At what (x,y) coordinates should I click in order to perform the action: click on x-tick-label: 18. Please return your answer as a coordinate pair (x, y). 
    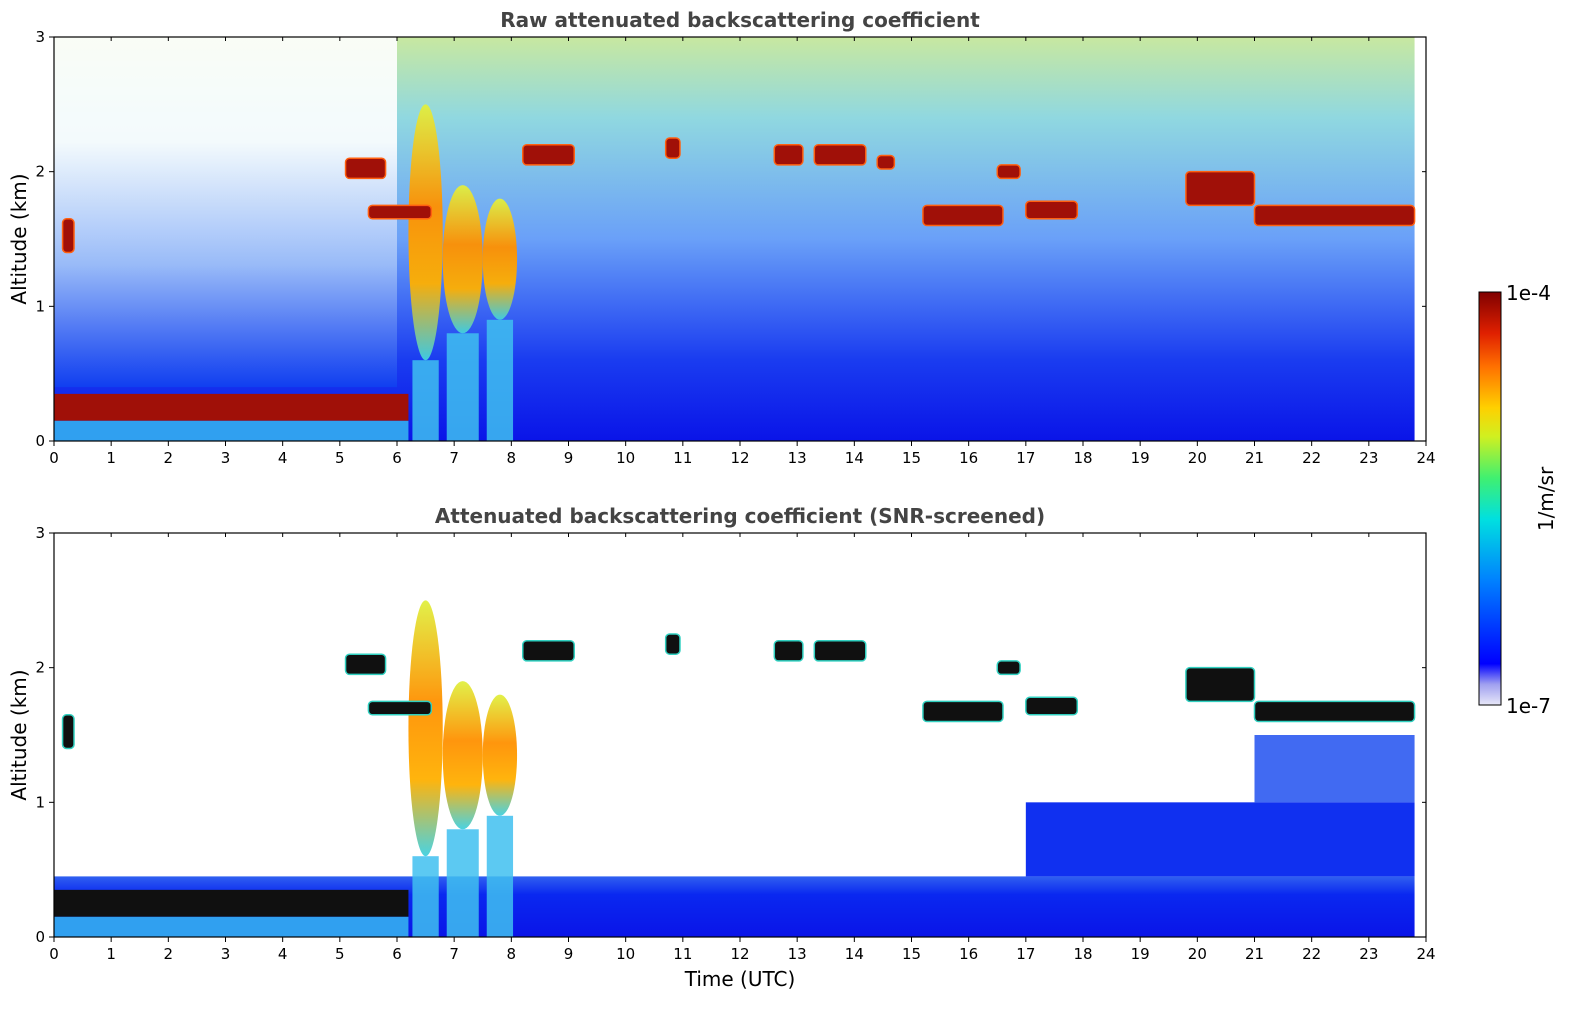
    Looking at the image, I should click on (1082, 954).